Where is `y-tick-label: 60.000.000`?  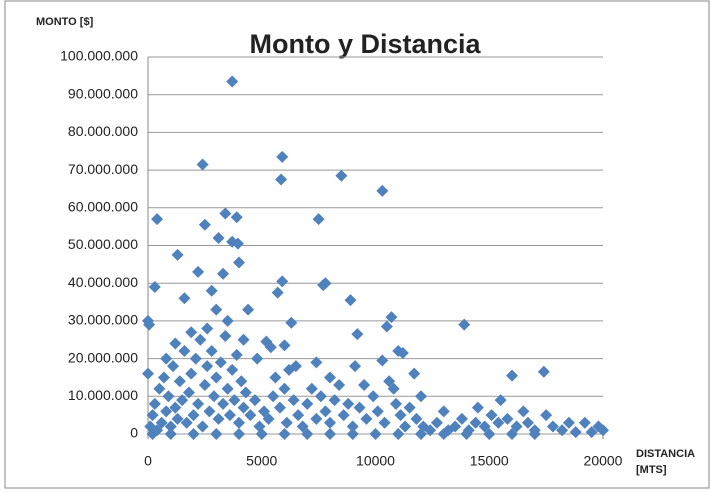 y-tick-label: 60.000.000 is located at coordinates (103, 207).